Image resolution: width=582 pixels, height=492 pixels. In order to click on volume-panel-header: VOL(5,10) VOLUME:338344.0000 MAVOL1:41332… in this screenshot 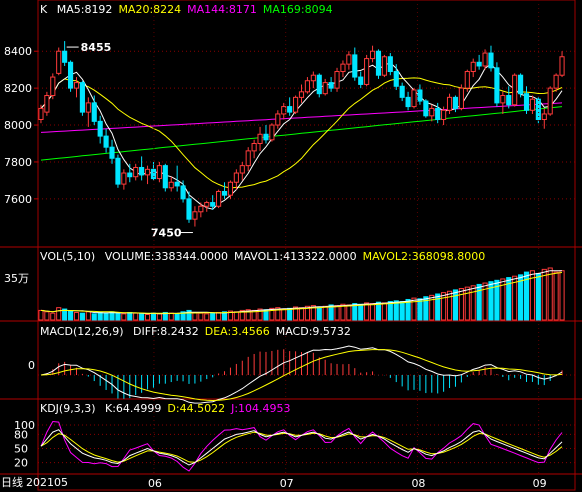, I will do `click(262, 257)`.